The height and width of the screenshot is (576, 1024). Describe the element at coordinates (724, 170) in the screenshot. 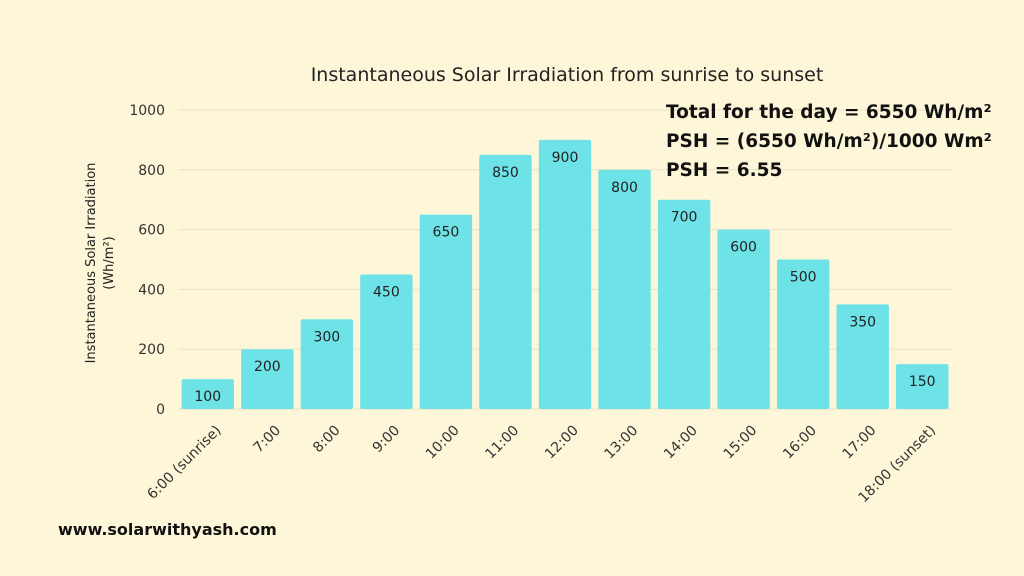

I see `annotation-psh-value-line: PSH = 6.55` at that location.